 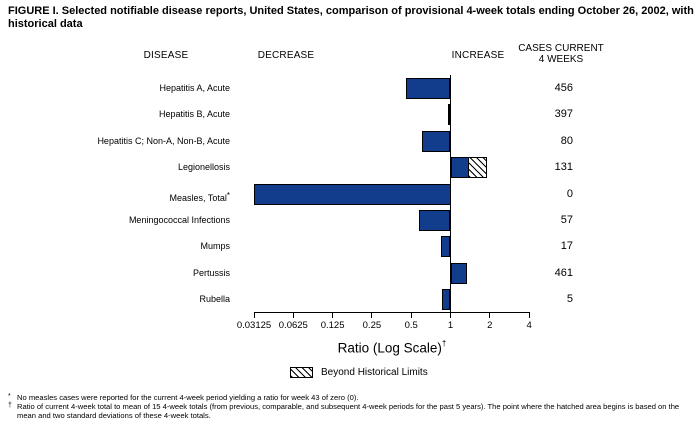 I want to click on cases-current-value: 80, so click(x=566, y=140).